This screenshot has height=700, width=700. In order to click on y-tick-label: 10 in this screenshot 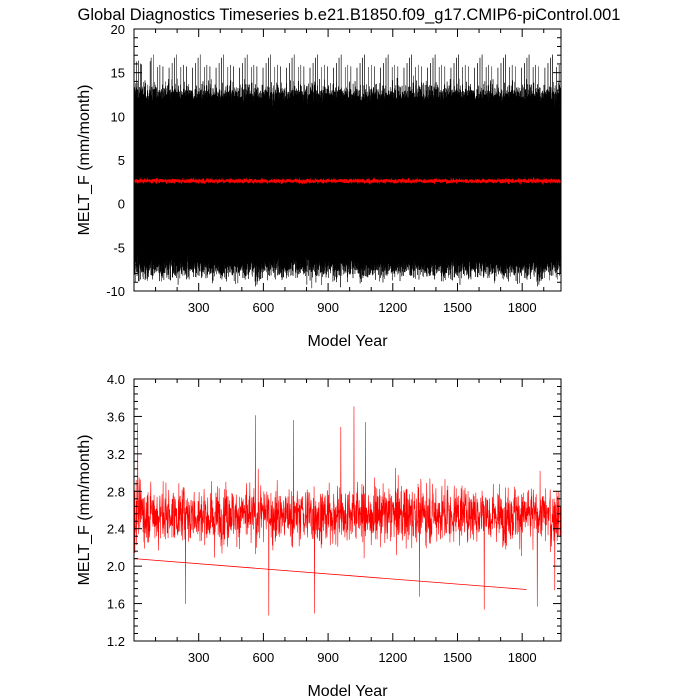, I will do `click(118, 116)`.